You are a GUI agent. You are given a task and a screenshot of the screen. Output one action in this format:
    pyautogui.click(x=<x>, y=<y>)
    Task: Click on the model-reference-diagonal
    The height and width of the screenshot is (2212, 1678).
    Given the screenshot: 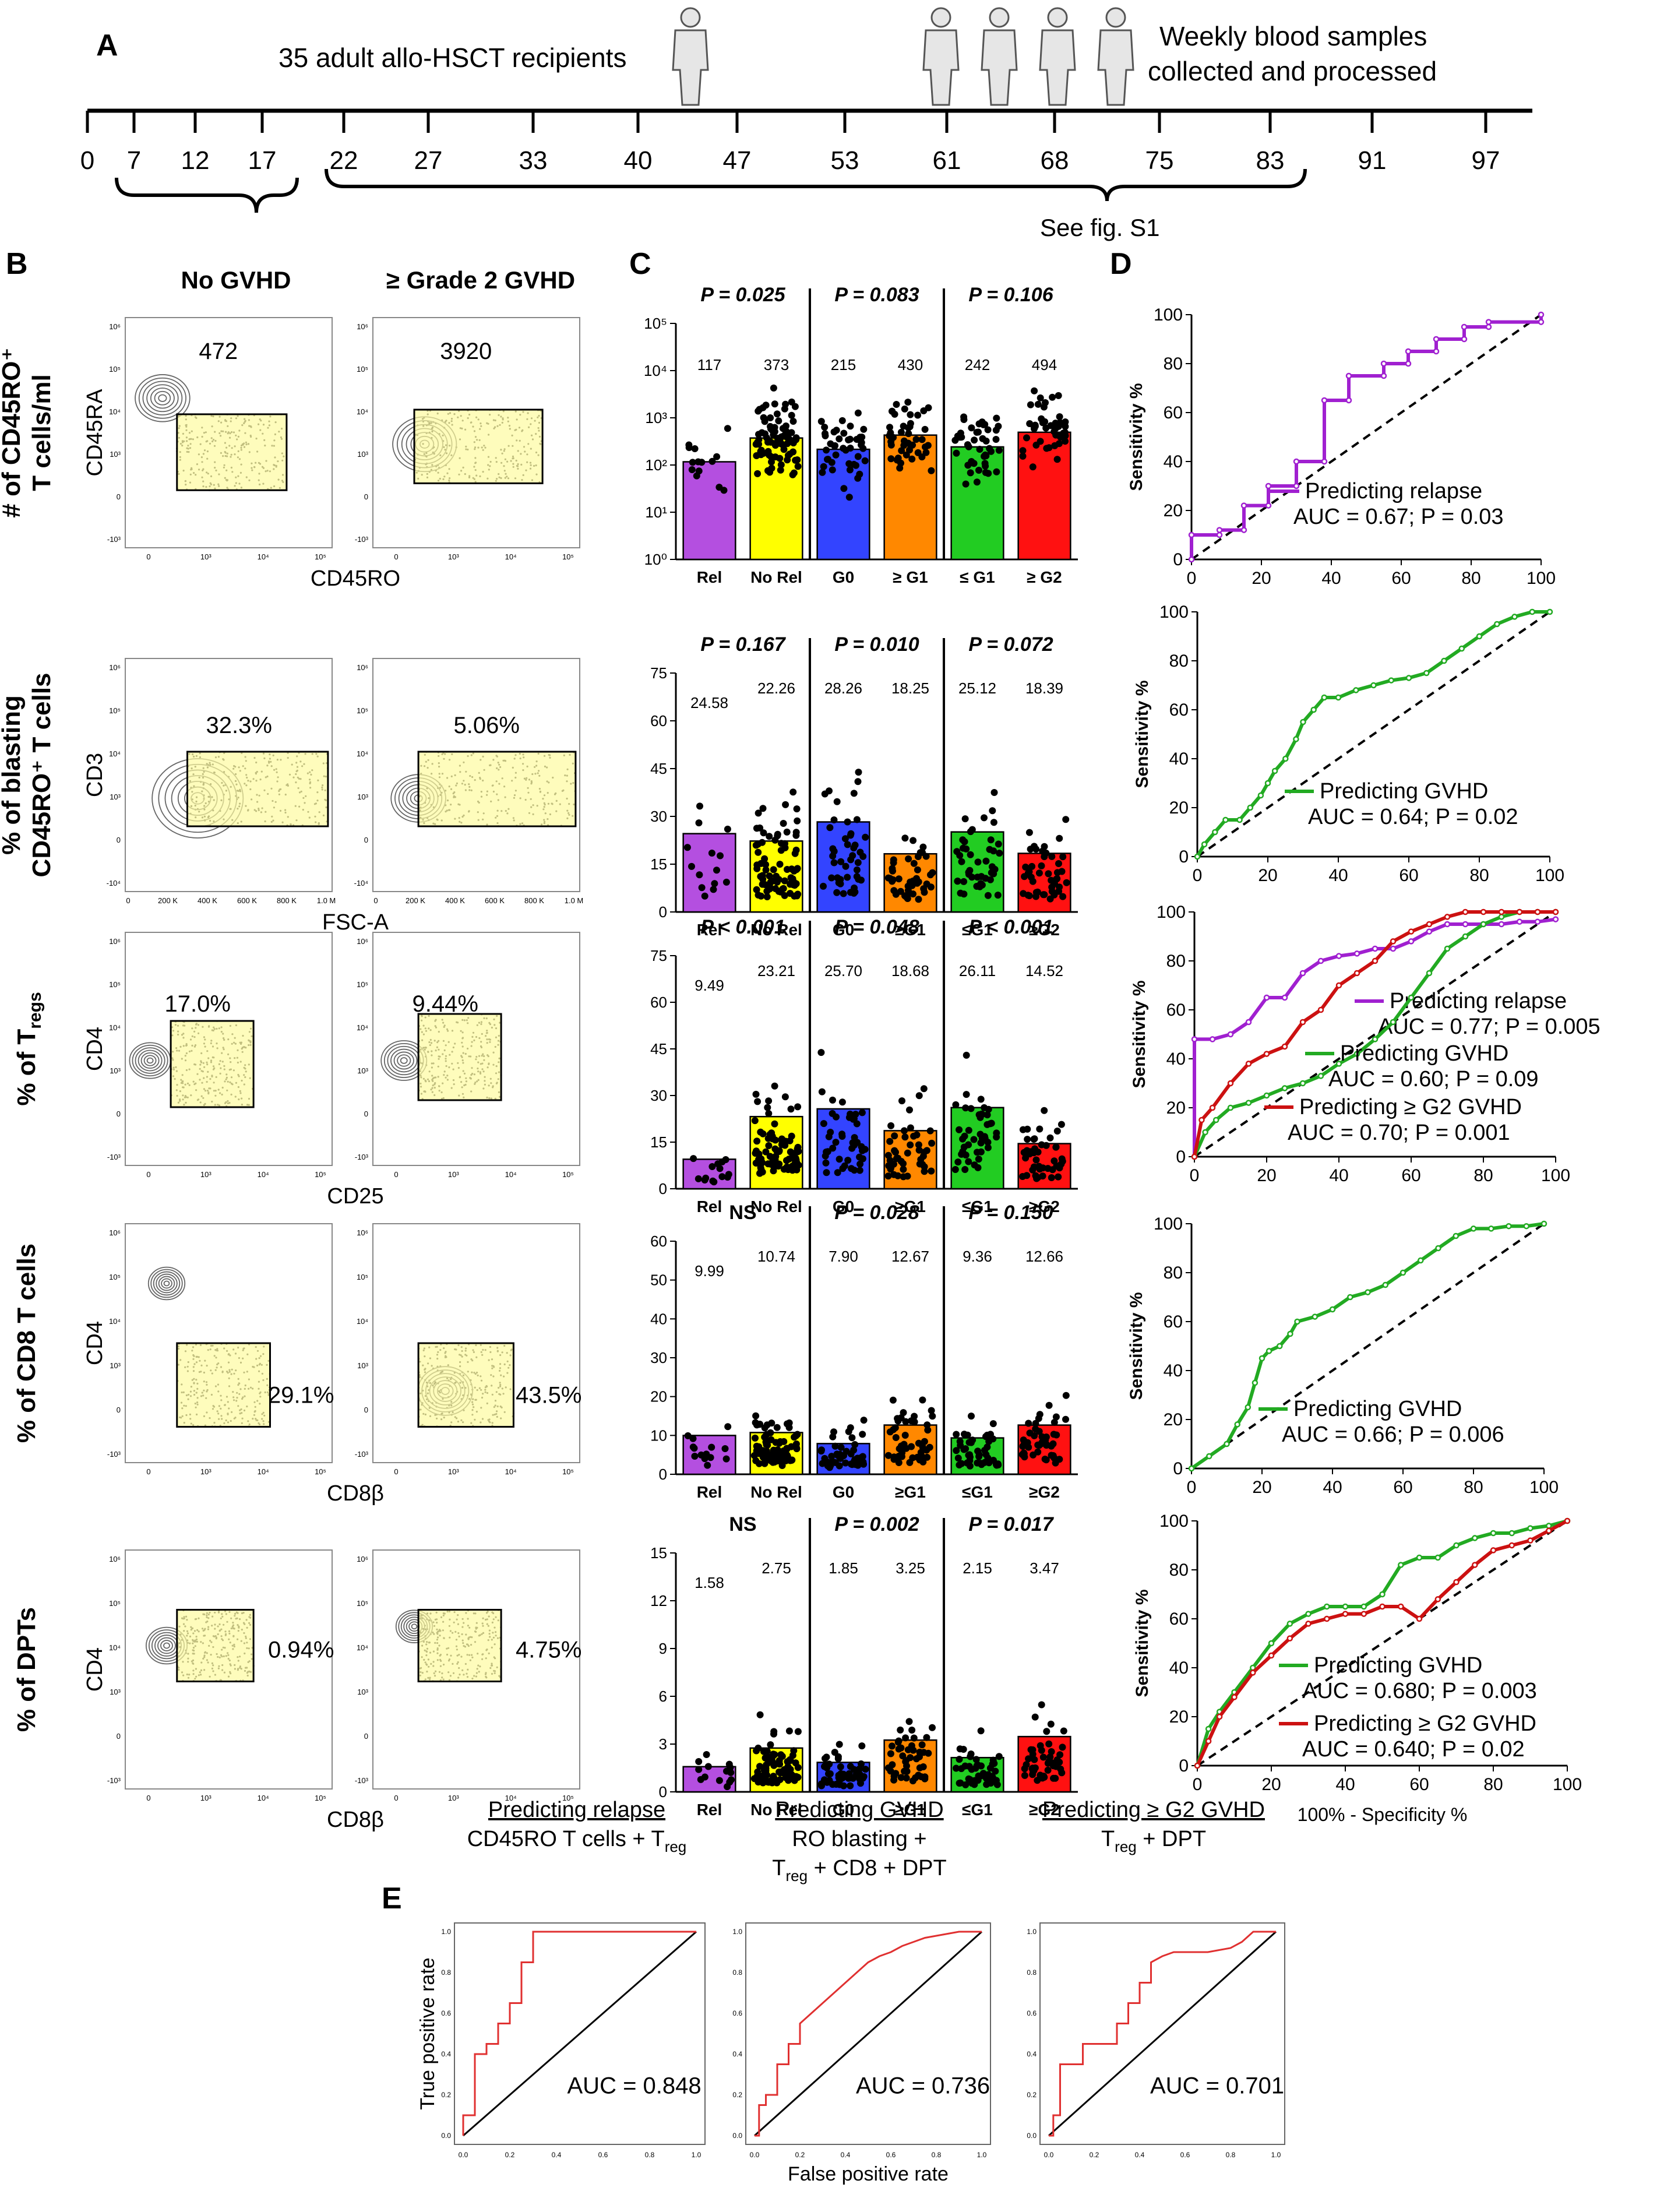 What is the action you would take?
    pyautogui.click(x=1162, y=2034)
    